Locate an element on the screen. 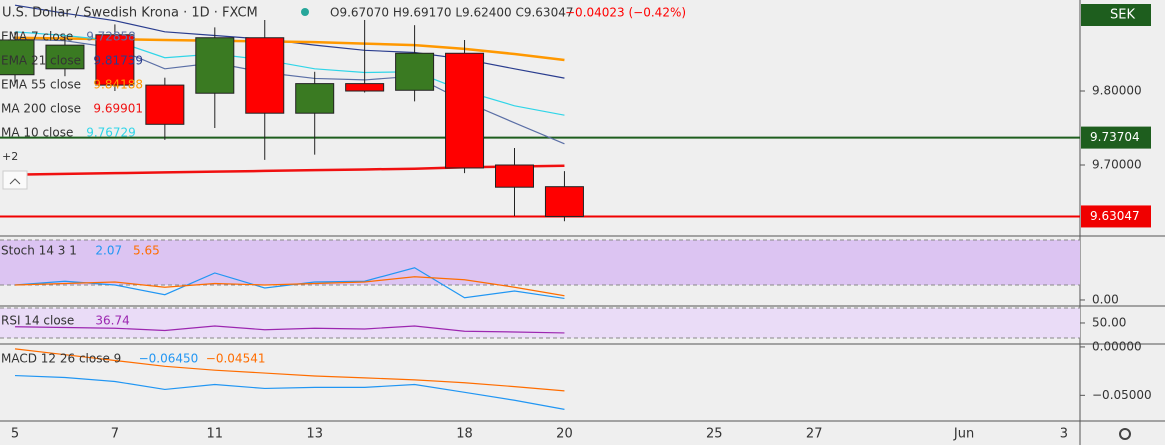  legend-name: EMA 7 close is located at coordinates (37, 37).